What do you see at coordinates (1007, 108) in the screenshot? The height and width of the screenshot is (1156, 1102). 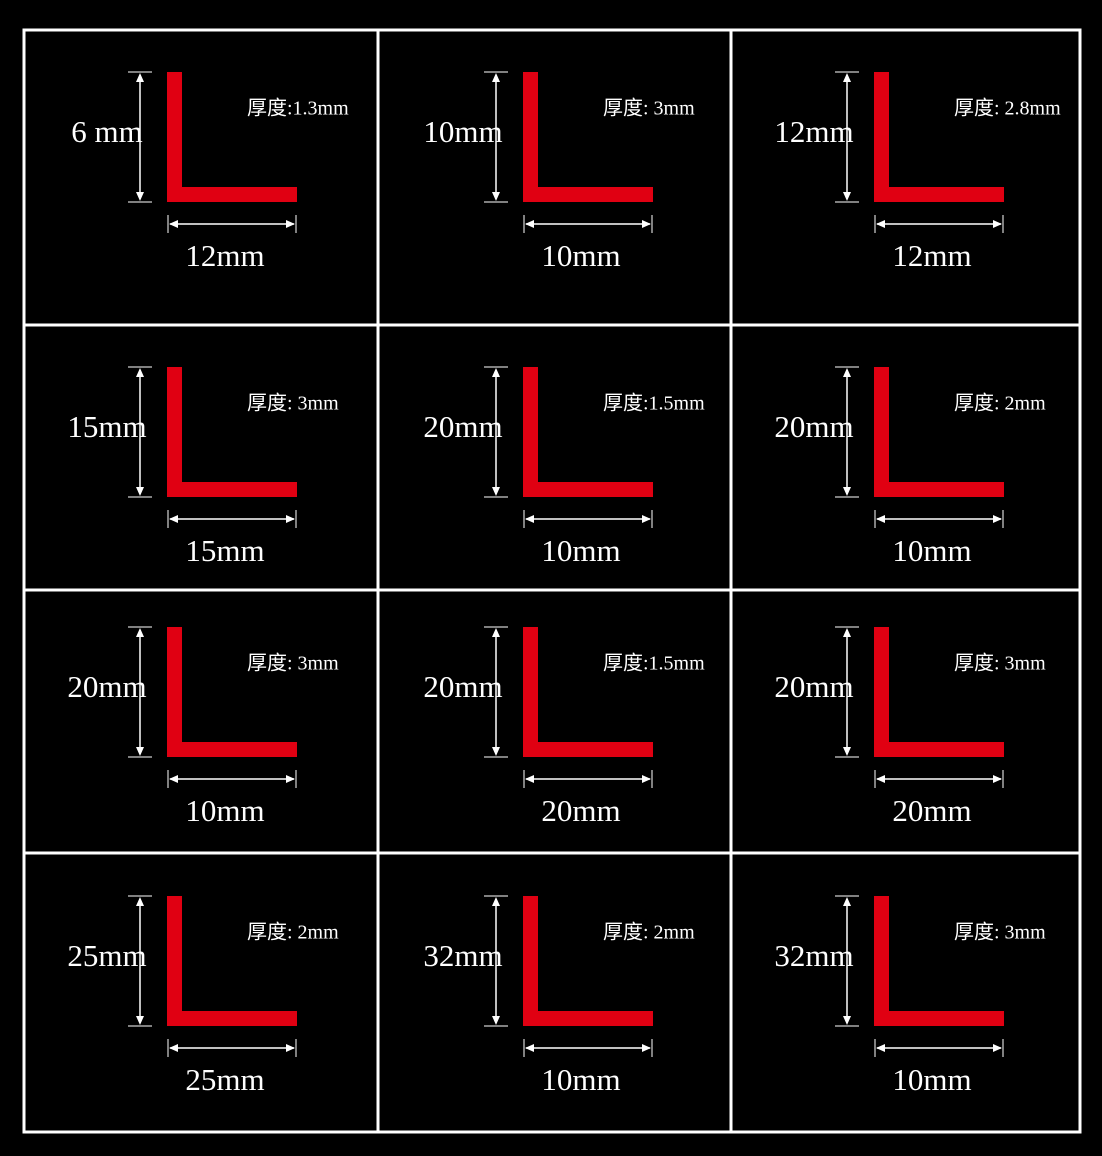 I see `thickness-label: 厚度: 2.8mm` at bounding box center [1007, 108].